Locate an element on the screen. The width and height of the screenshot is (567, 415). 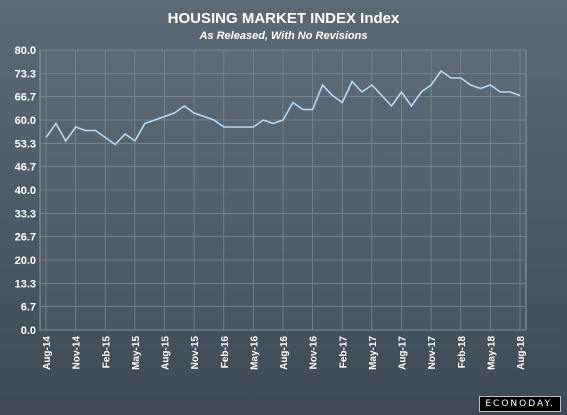
y-tick-label: 60.0 is located at coordinates (25, 121).